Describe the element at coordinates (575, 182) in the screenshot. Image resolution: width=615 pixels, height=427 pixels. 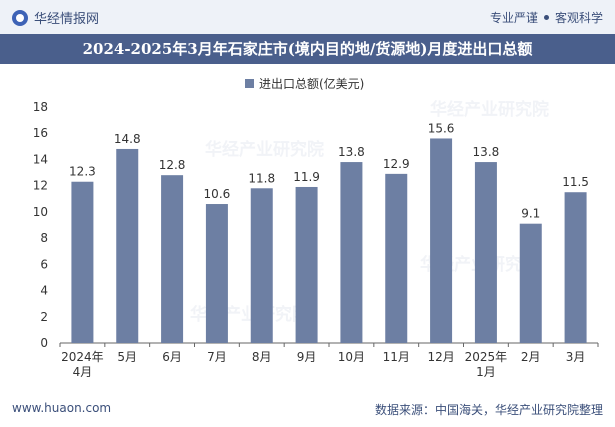
I see `data-label-11: 11.5` at that location.